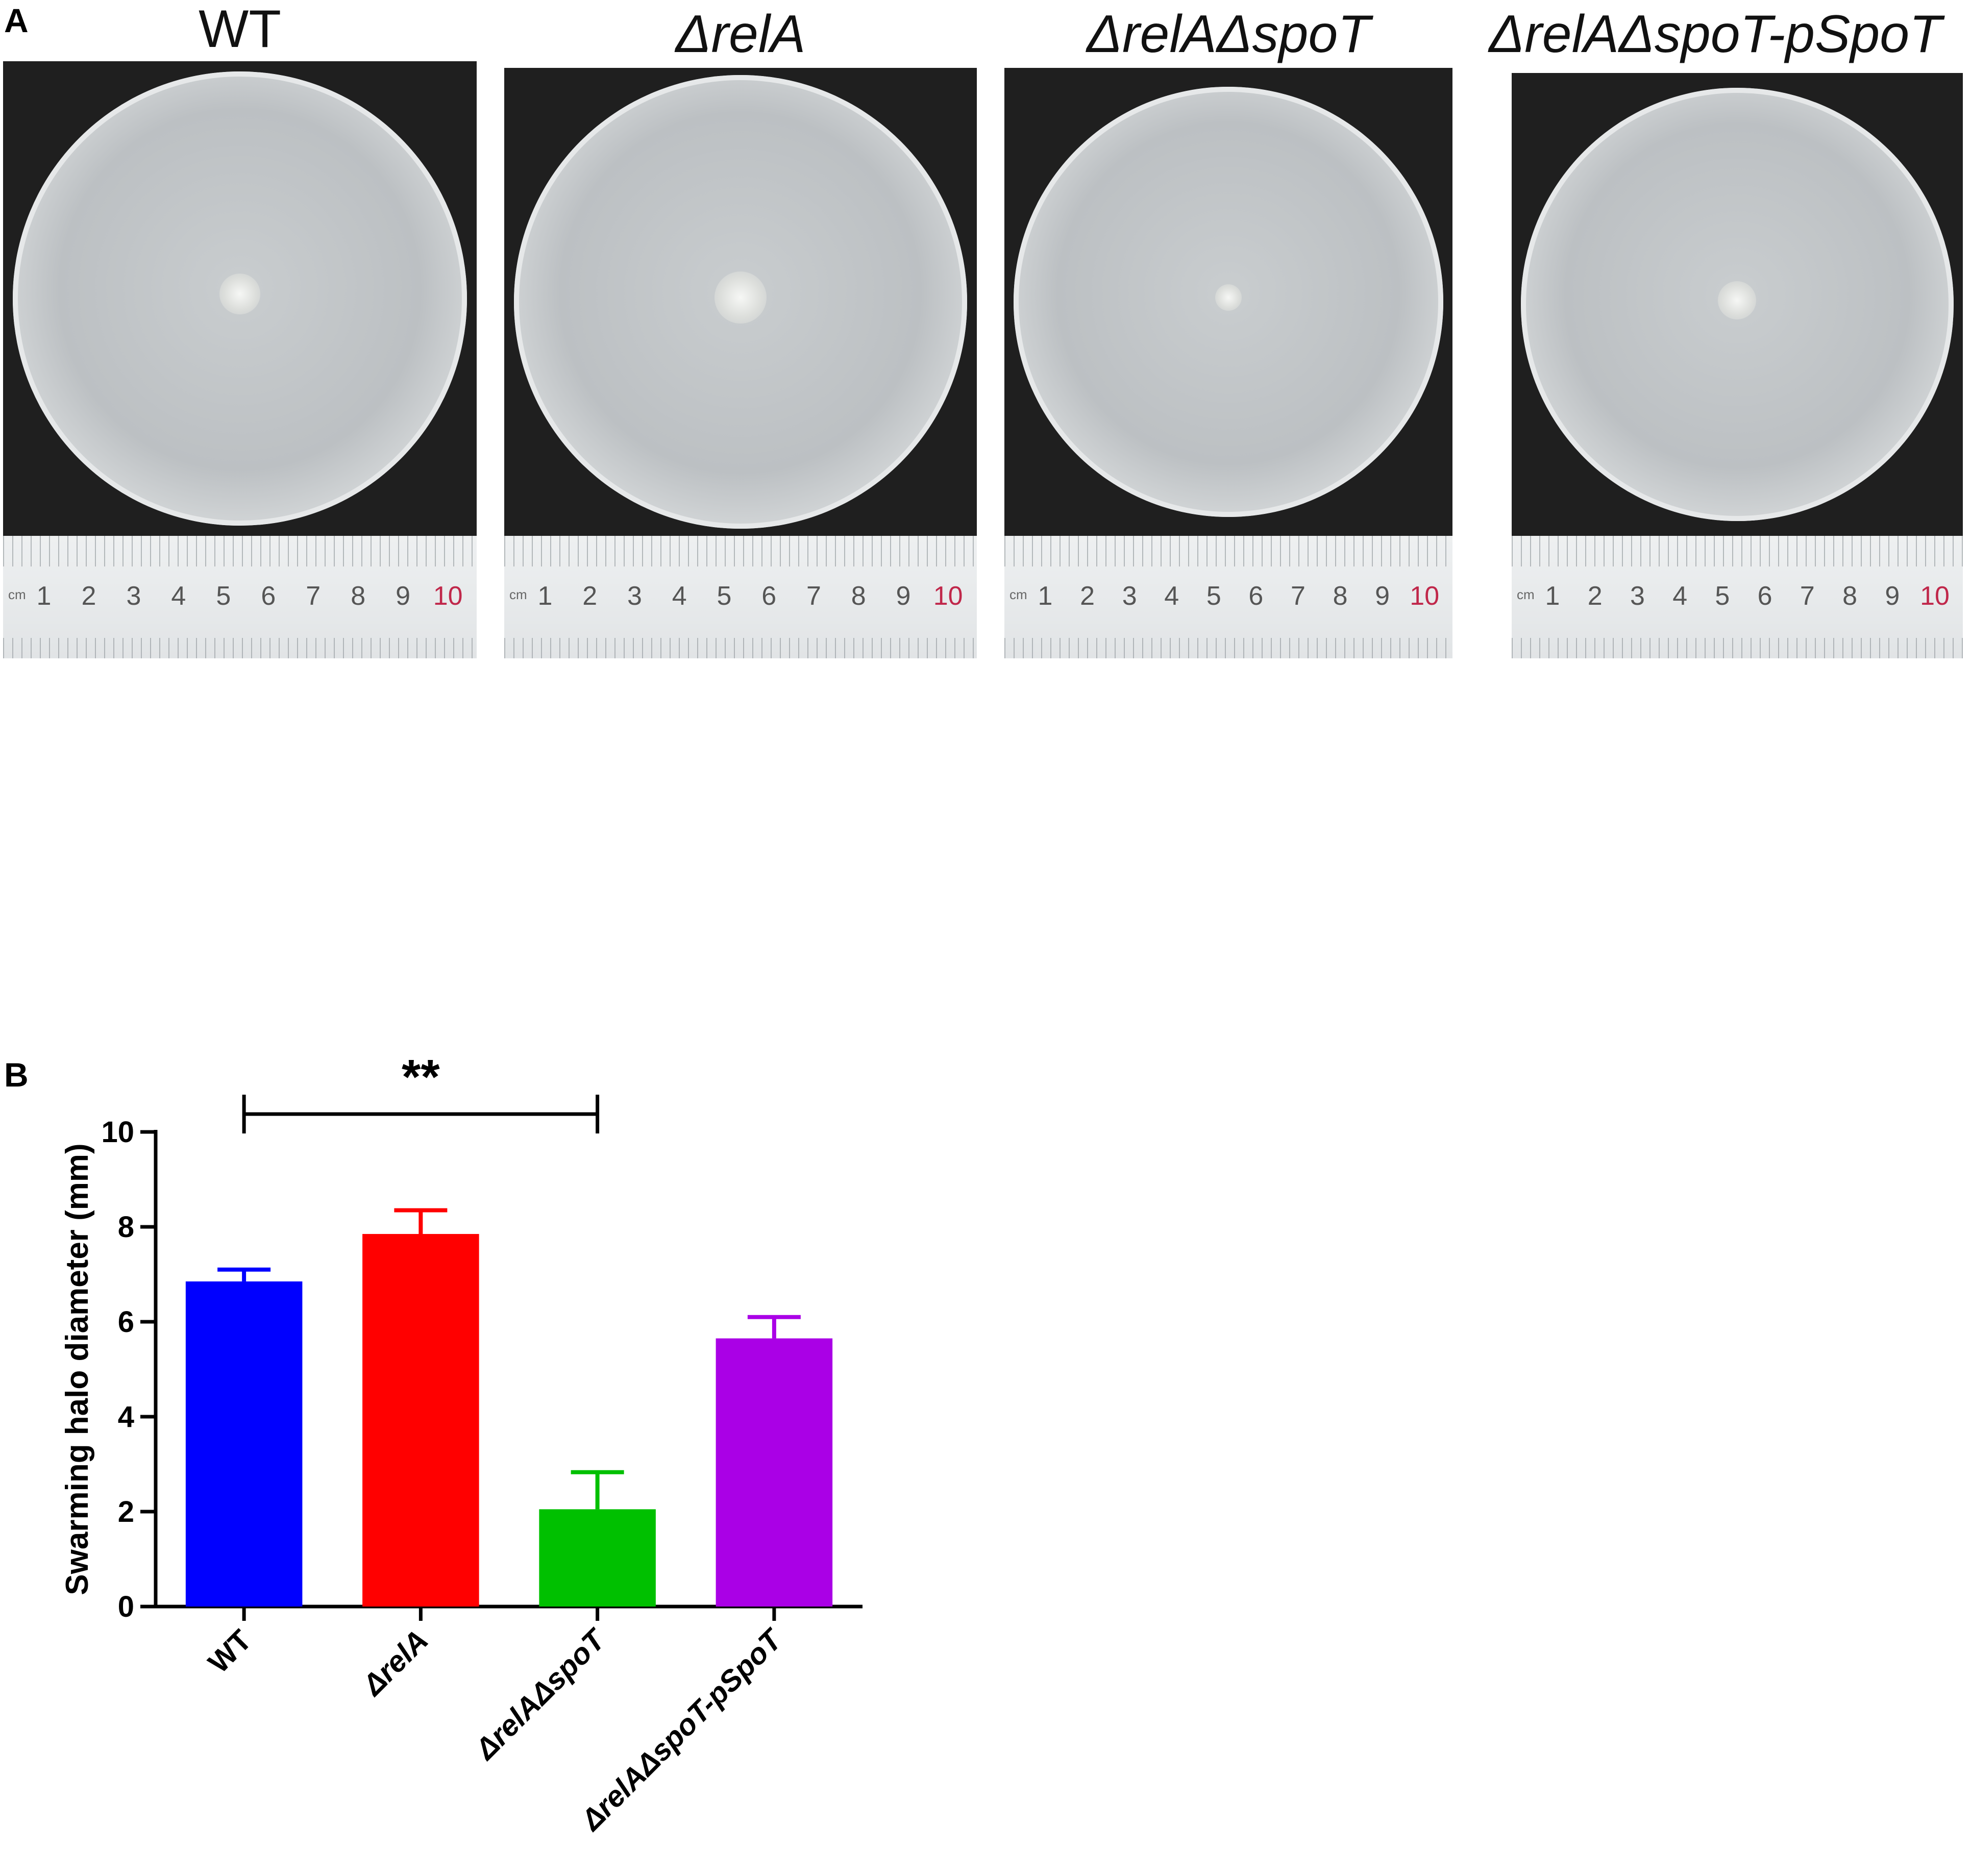 The width and height of the screenshot is (1971, 1876). What do you see at coordinates (16, 1075) in the screenshot?
I see `panel-b-label: B` at bounding box center [16, 1075].